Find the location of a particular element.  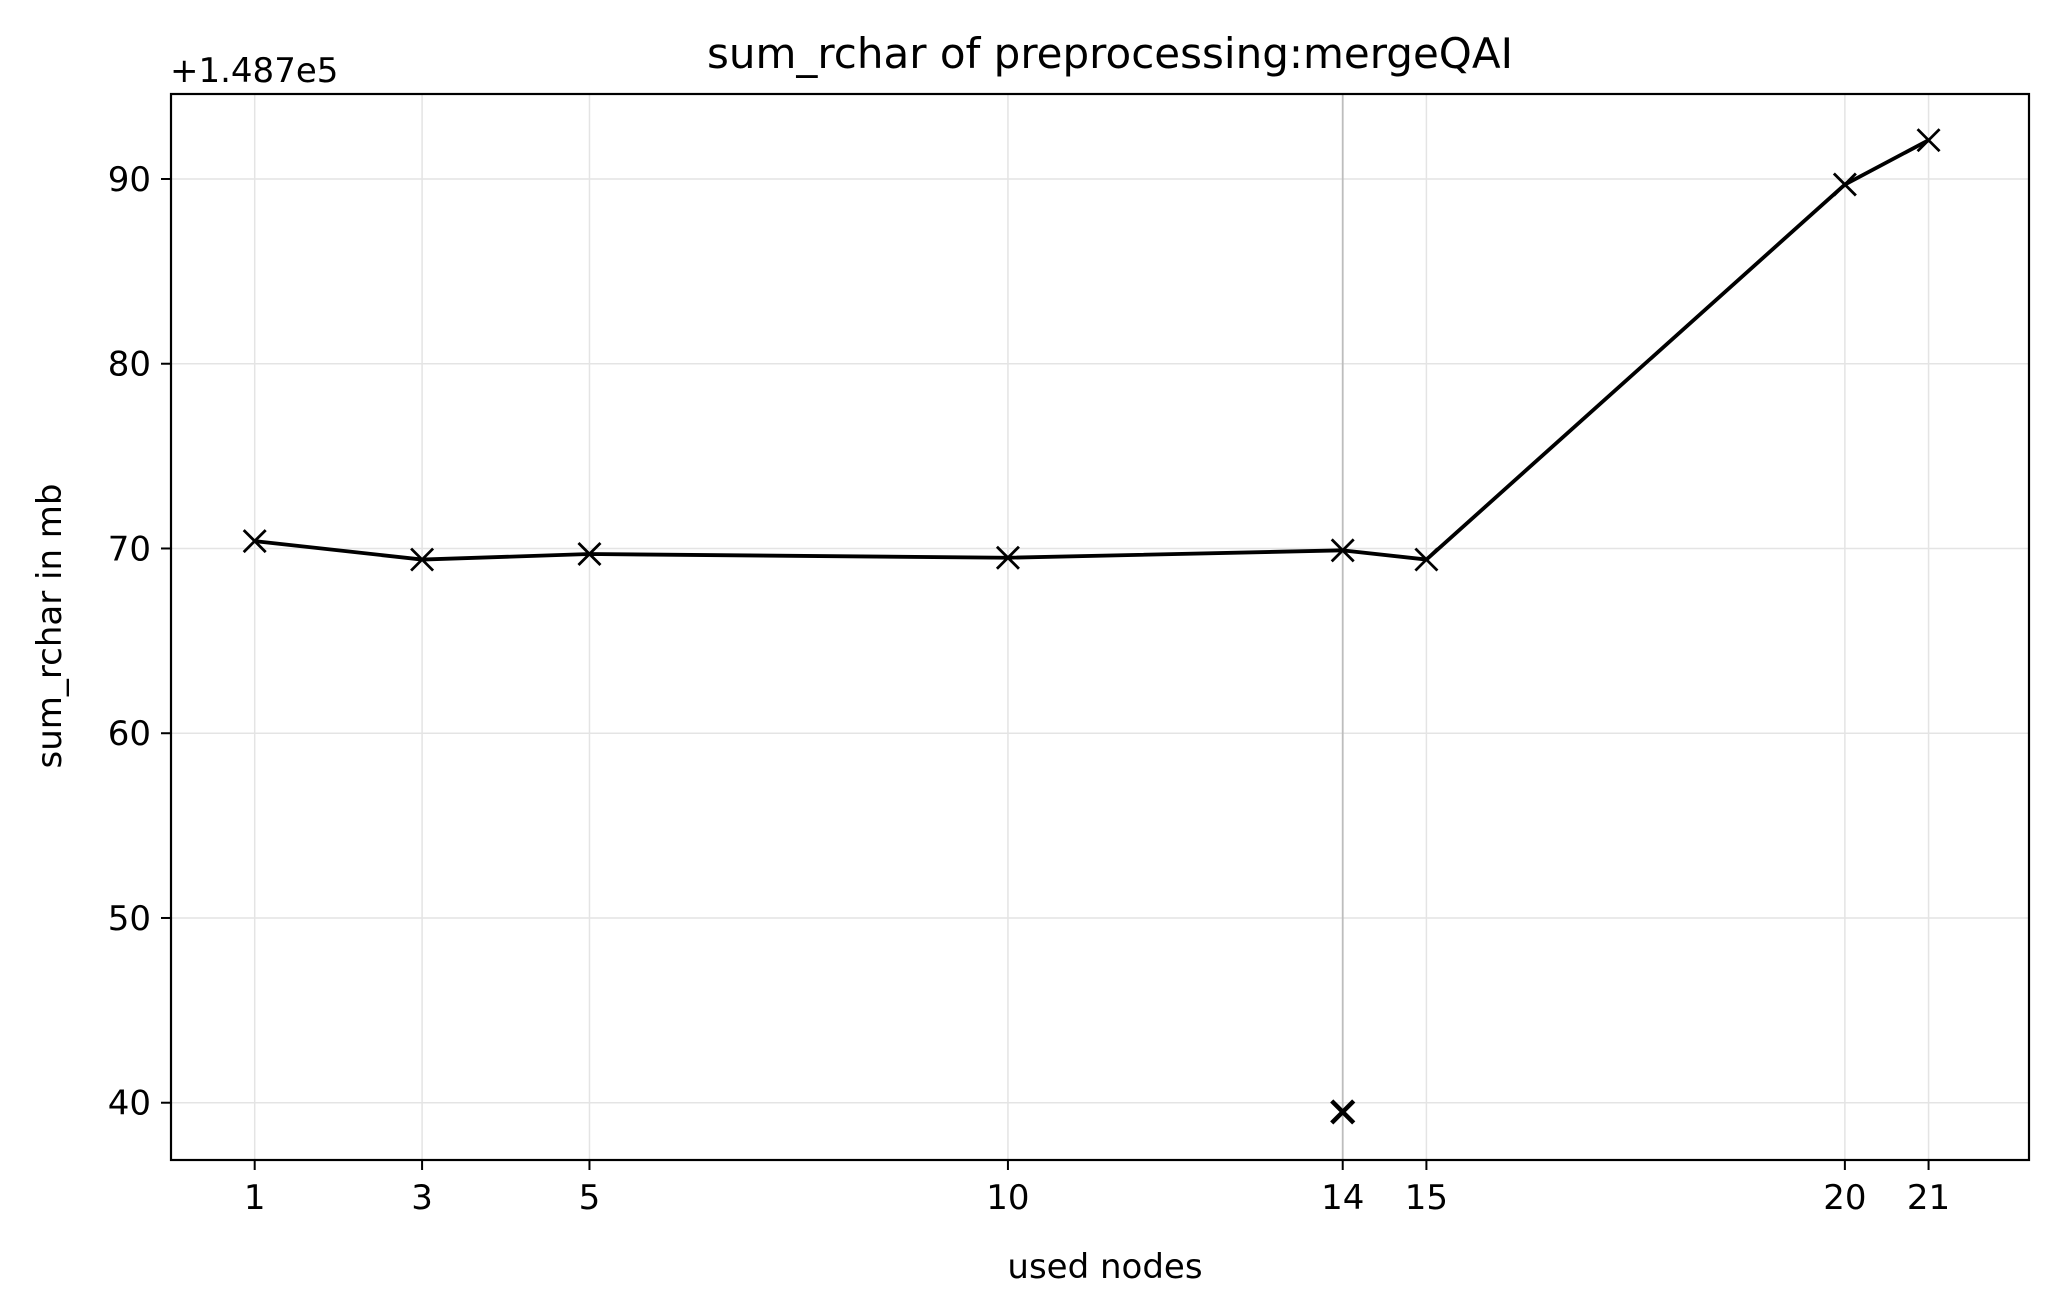

x-tick-label: 10 is located at coordinates (1007, 1198).